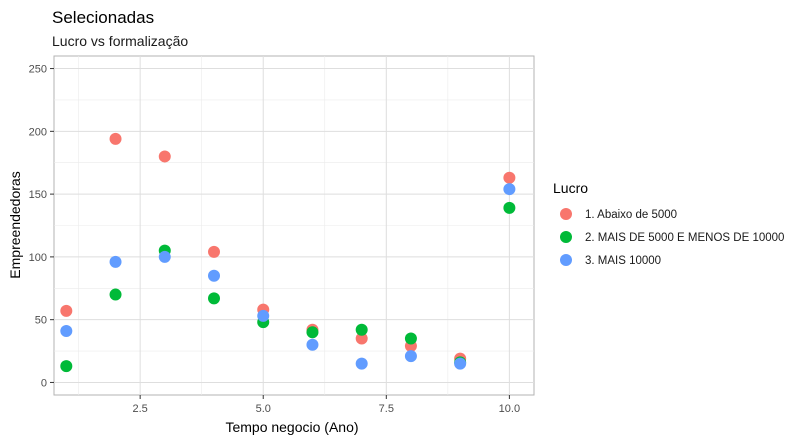 This screenshot has height=442, width=800. I want to click on chart-subtitle: Lucro vs formalização, so click(120, 41).